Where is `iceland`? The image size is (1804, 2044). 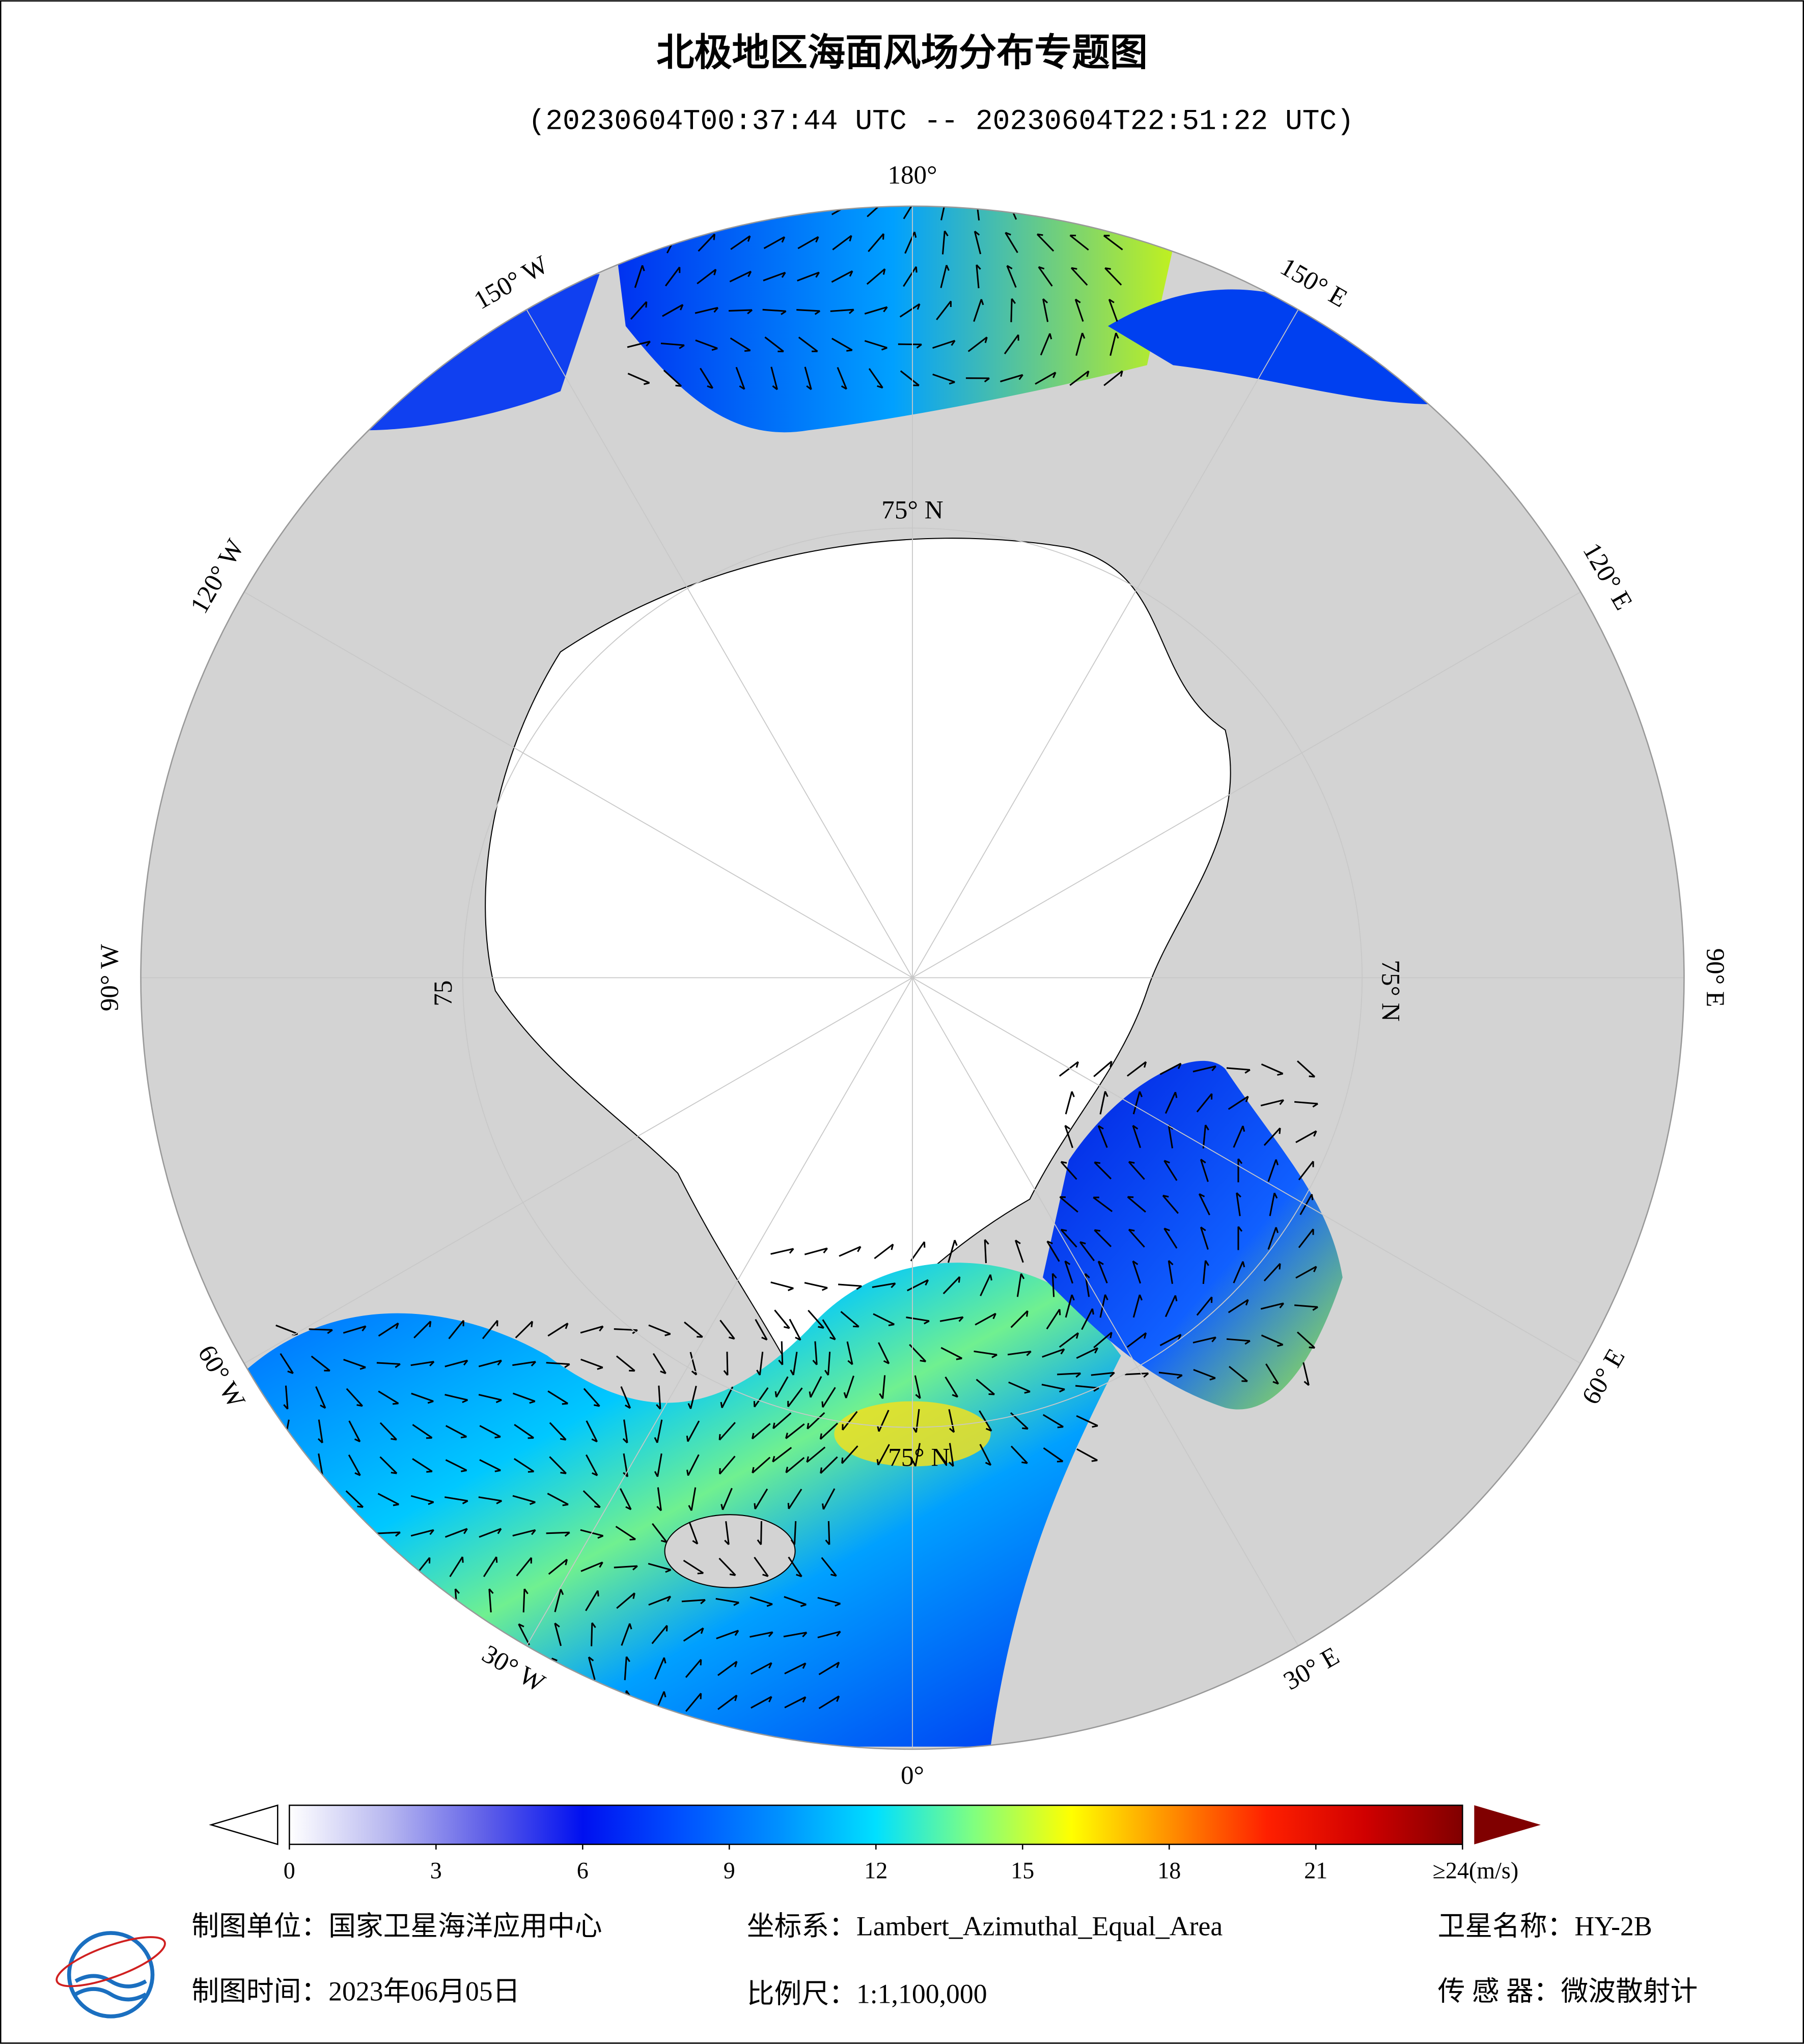 iceland is located at coordinates (730, 1551).